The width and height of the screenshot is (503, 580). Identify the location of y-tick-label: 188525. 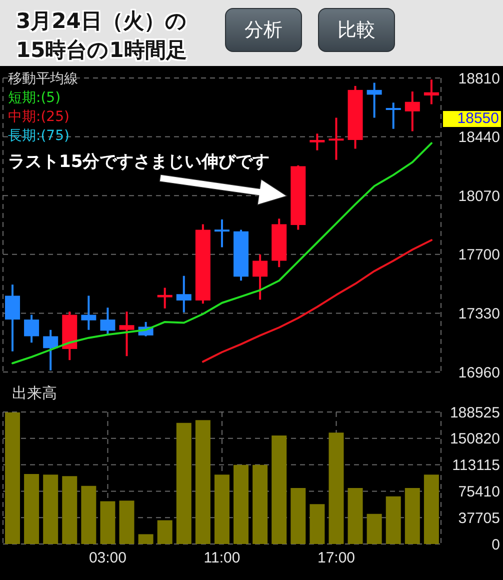
(475, 413).